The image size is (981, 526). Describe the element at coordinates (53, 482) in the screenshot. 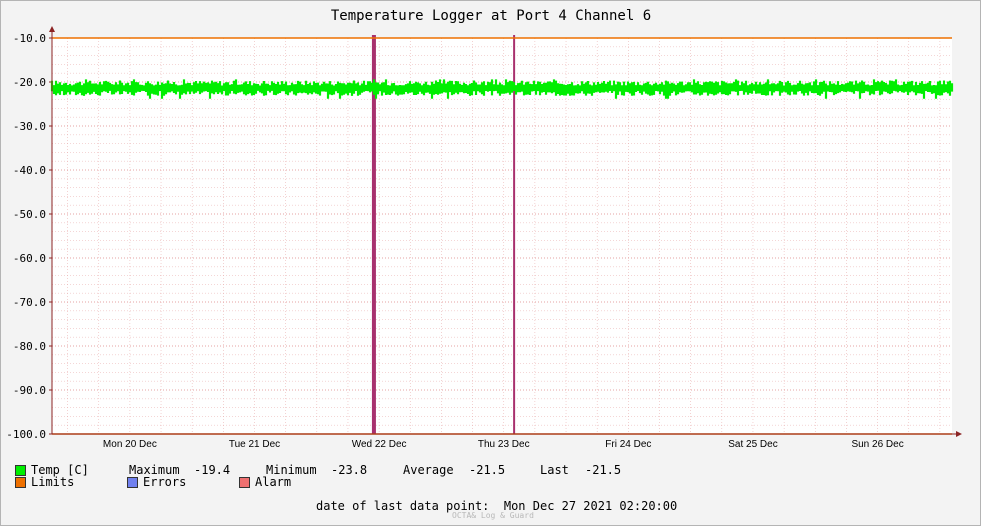

I see `limits-legend-label: Limits` at that location.